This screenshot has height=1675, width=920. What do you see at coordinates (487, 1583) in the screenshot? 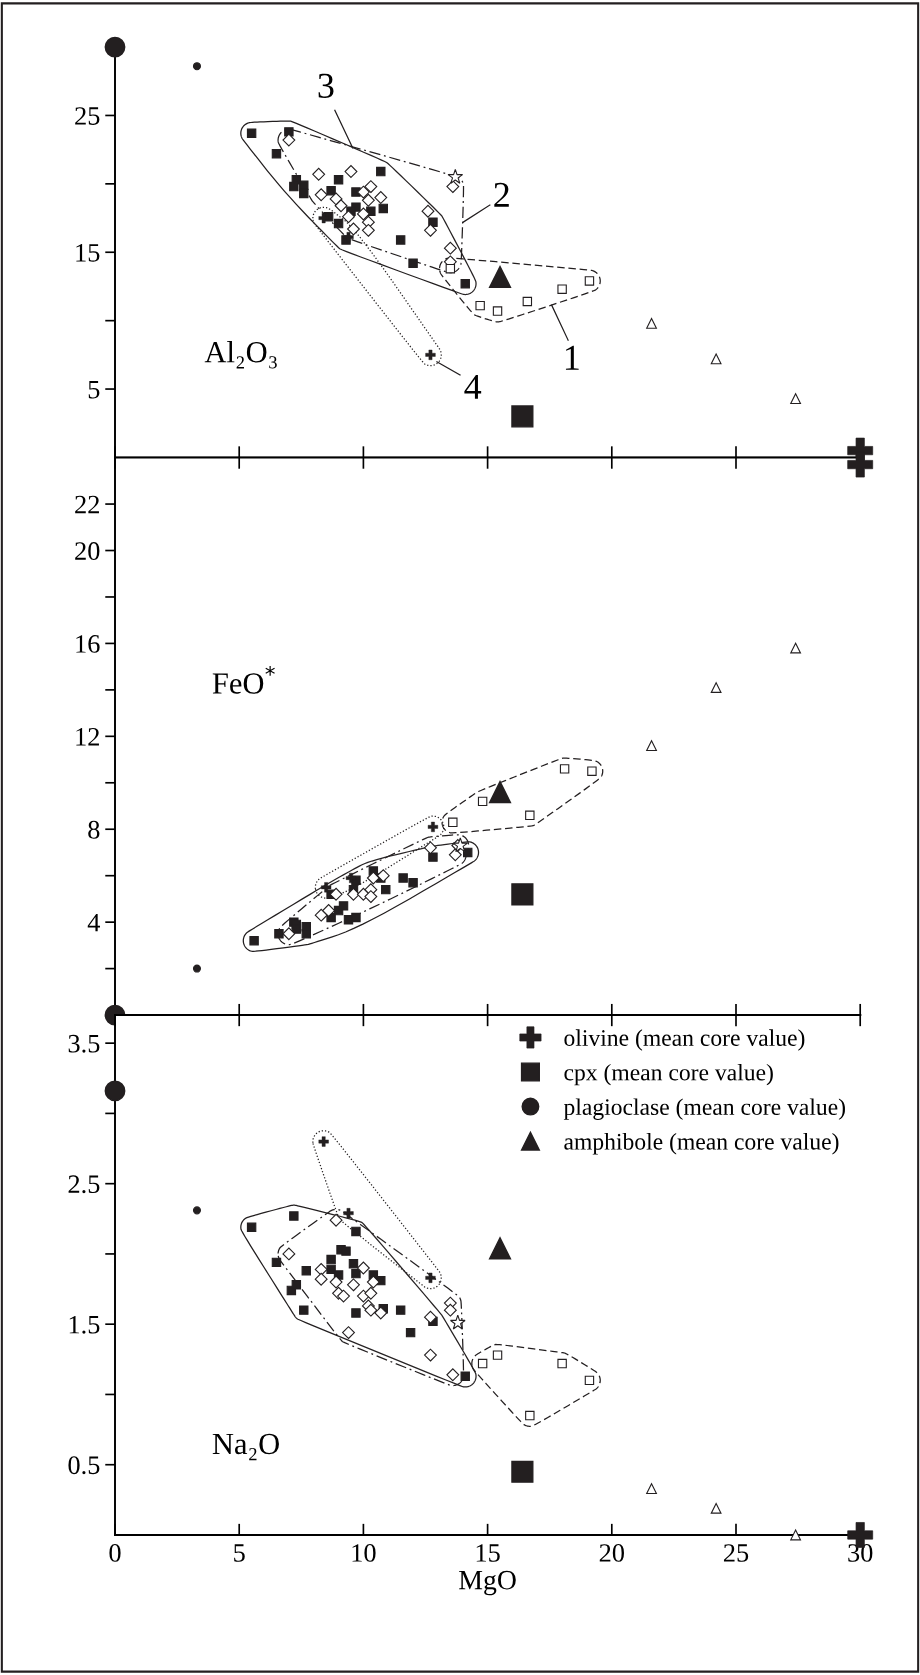
I see `x-axis-title: MgO` at bounding box center [487, 1583].